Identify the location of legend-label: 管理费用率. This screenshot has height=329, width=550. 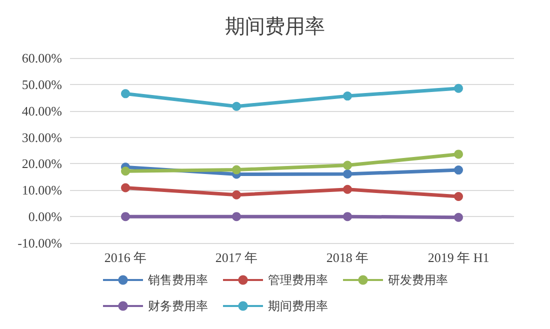
(298, 280).